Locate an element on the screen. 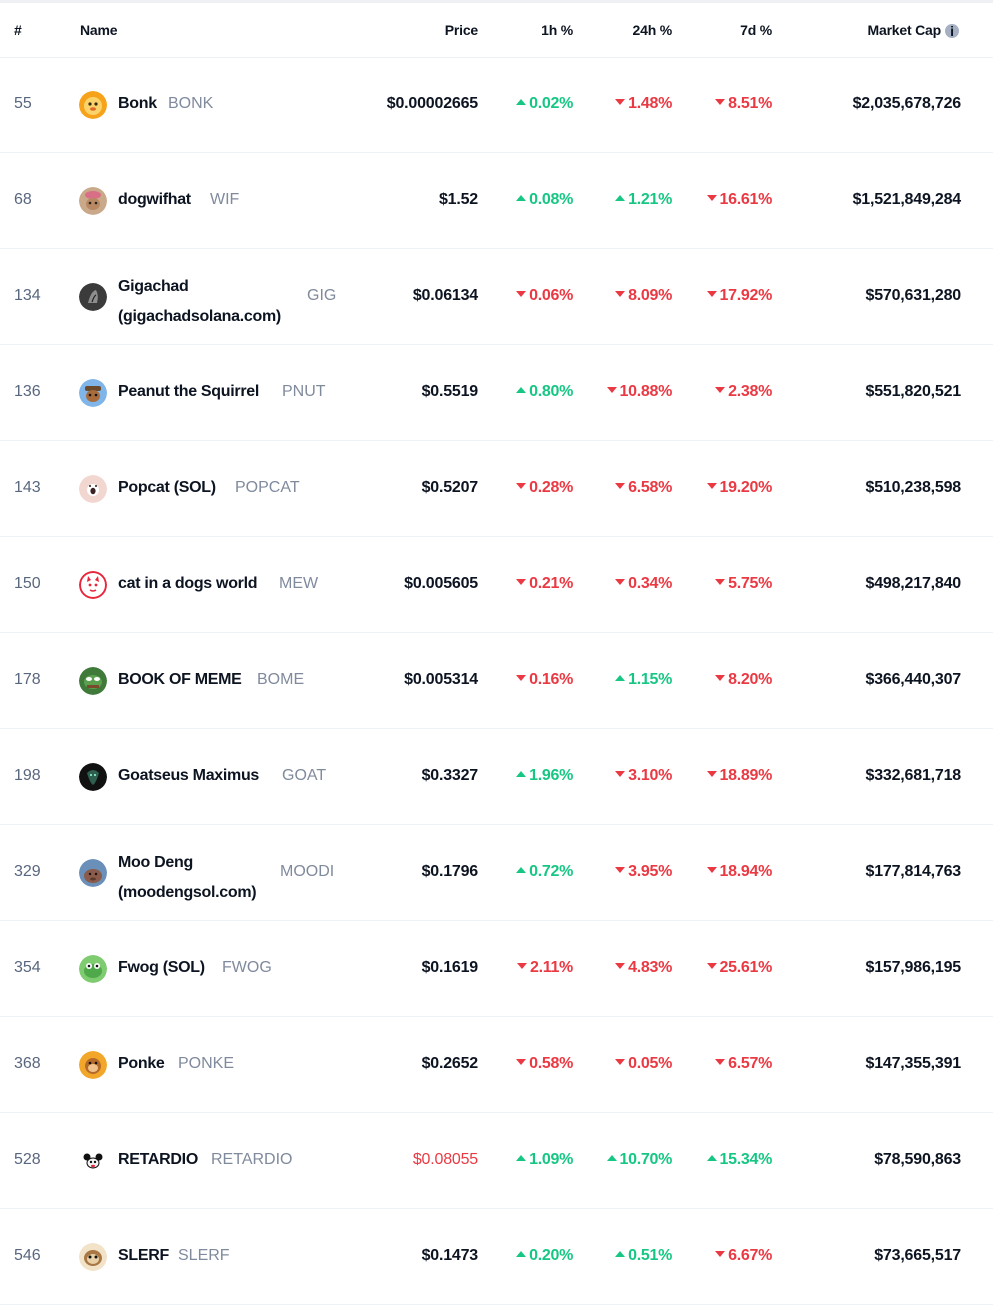 This screenshot has width=993, height=1305. coin-name: cat in a dogs world is located at coordinates (188, 583).